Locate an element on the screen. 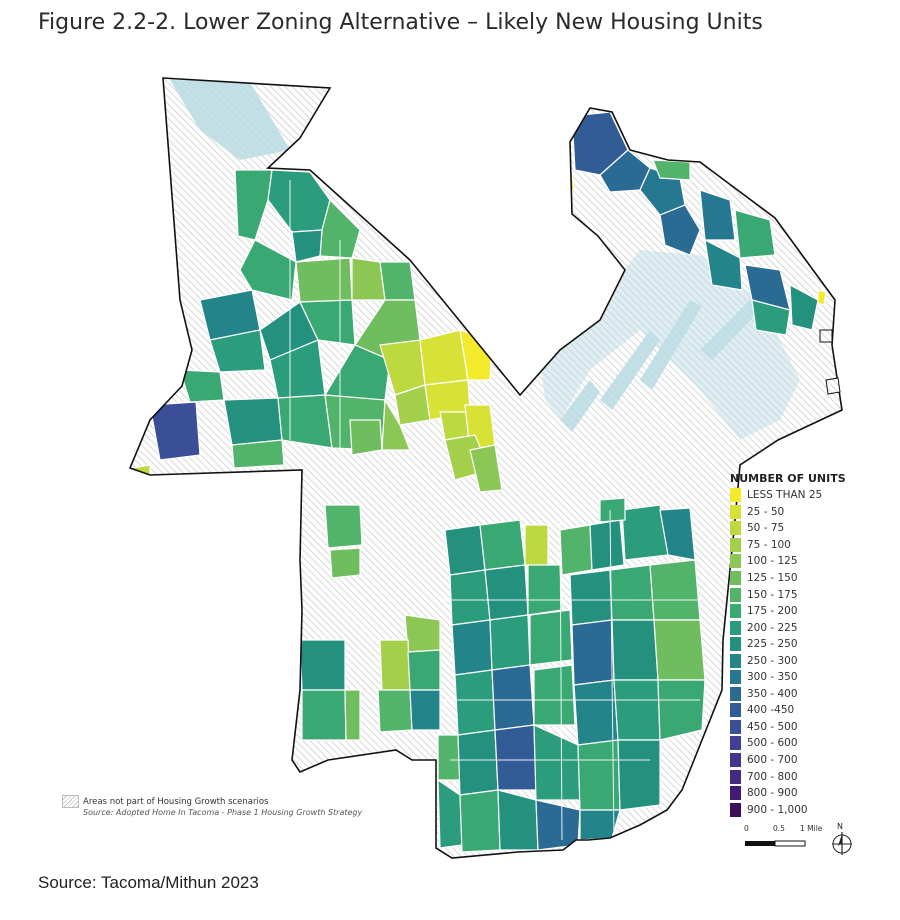 This screenshot has width=900, height=920. legend-label: 250 - 300 is located at coordinates (772, 660).